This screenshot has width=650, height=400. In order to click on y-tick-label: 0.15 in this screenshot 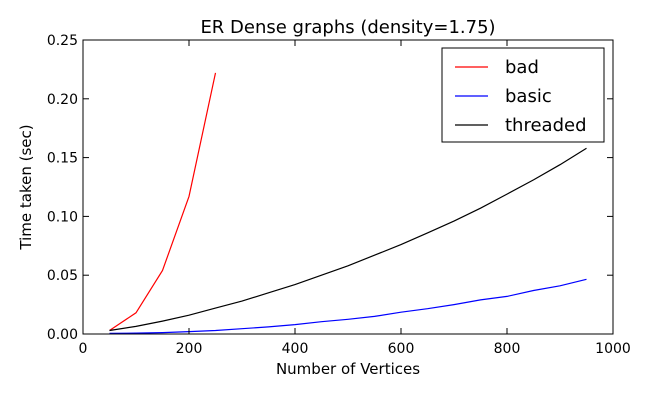, I will do `click(62, 159)`.